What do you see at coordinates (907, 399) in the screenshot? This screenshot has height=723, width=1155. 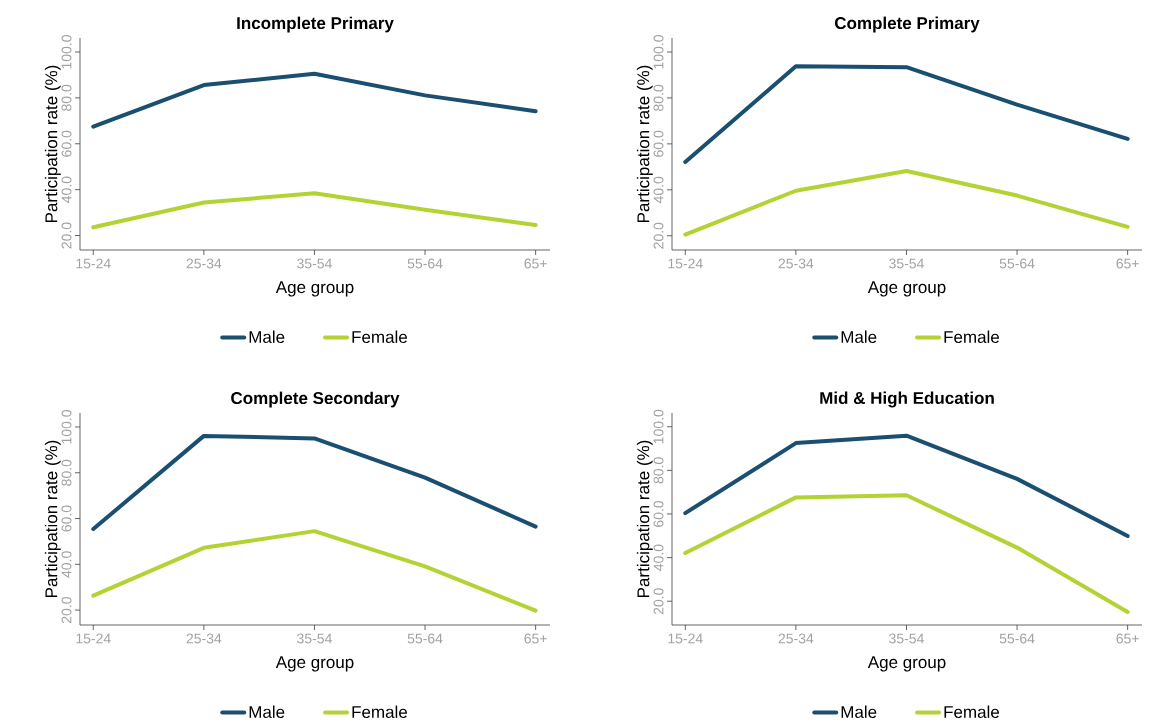 I see `chart-title: Mid & High Education` at bounding box center [907, 399].